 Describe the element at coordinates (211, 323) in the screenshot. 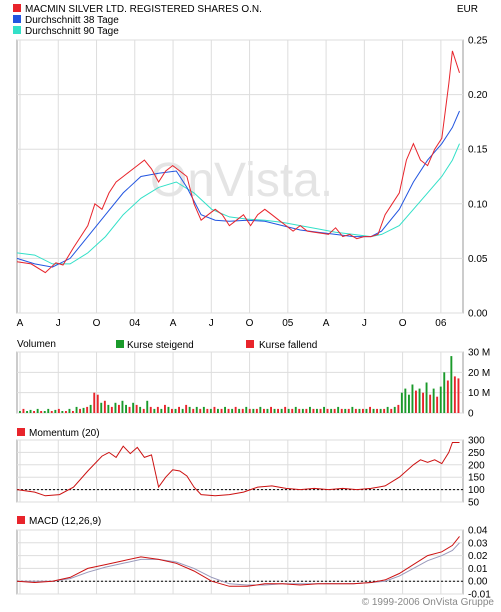

I see `price-x-tick-label: J` at that location.